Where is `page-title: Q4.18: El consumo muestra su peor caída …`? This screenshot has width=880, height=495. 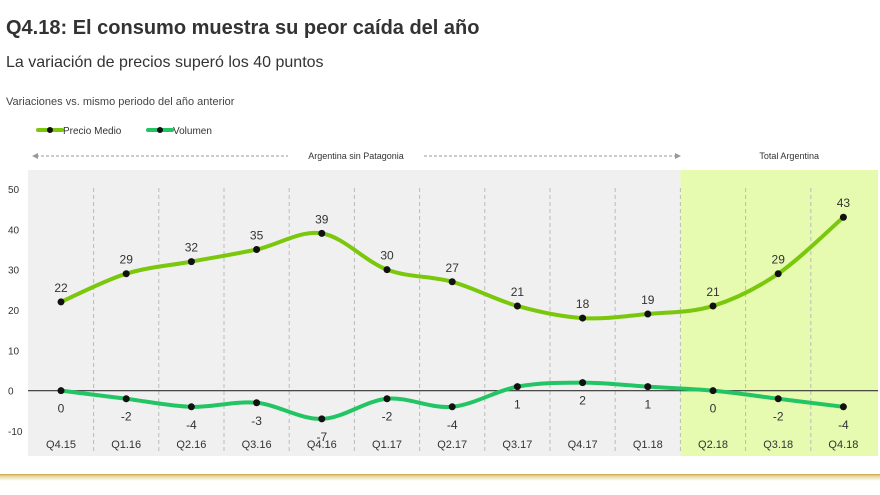
page-title: Q4.18: El consumo muestra su peor caída … is located at coordinates (243, 28).